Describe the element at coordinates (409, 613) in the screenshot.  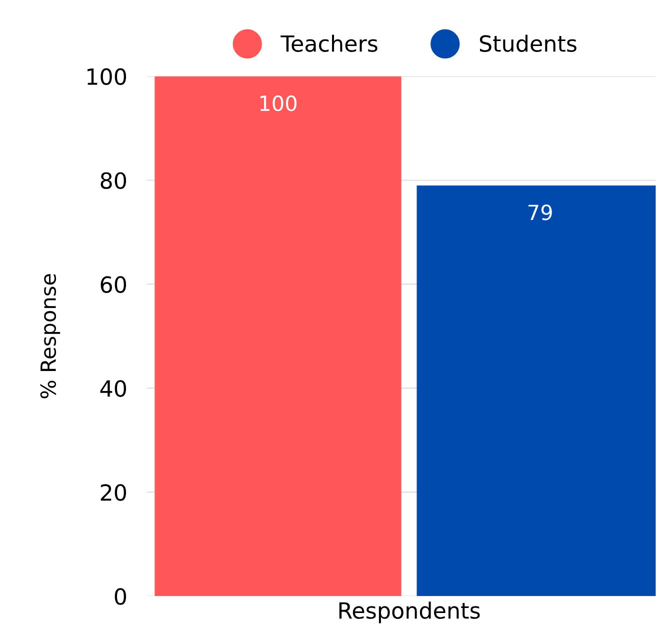
I see `x-tick-label: Respondents` at that location.